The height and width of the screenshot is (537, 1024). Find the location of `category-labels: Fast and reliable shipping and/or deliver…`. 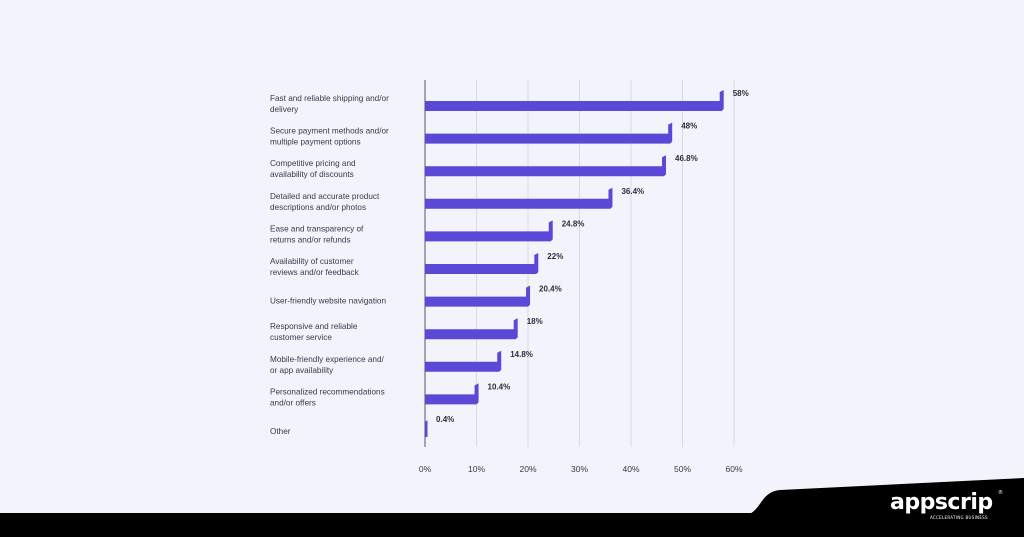

category-labels: Fast and reliable shipping and/or deliver… is located at coordinates (329, 265).